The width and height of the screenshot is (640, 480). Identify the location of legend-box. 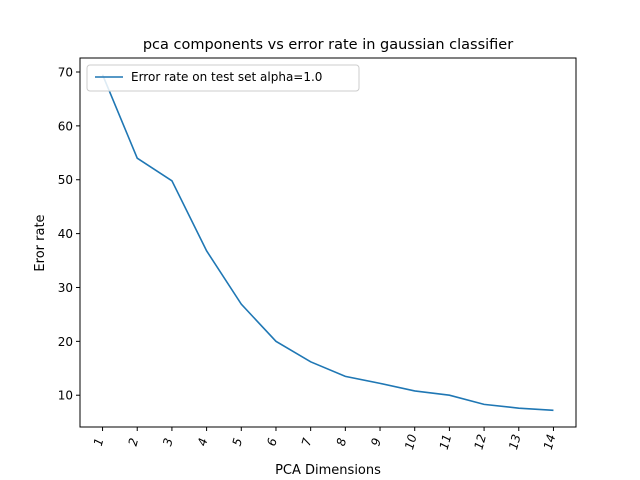
(223, 78).